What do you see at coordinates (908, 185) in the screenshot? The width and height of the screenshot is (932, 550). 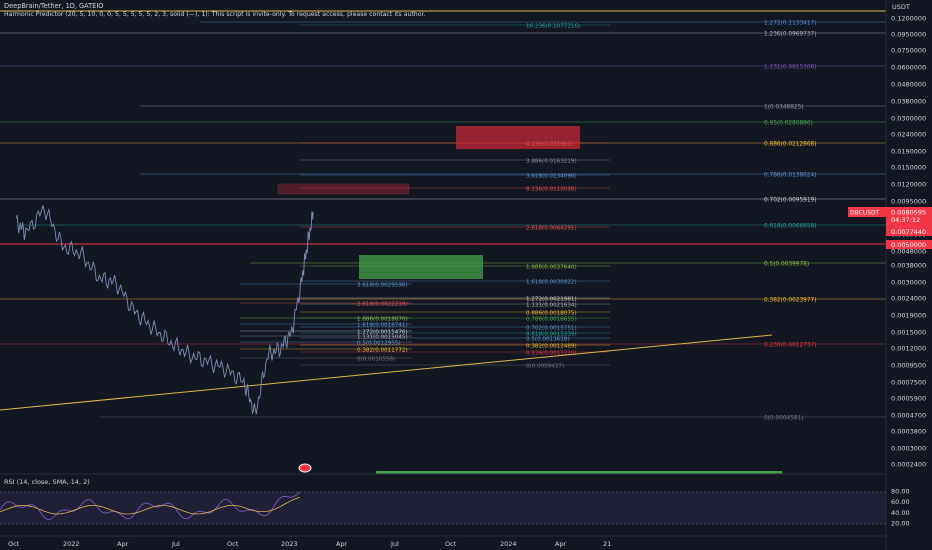 I see `price-tick-label: 0.0120000` at bounding box center [908, 185].